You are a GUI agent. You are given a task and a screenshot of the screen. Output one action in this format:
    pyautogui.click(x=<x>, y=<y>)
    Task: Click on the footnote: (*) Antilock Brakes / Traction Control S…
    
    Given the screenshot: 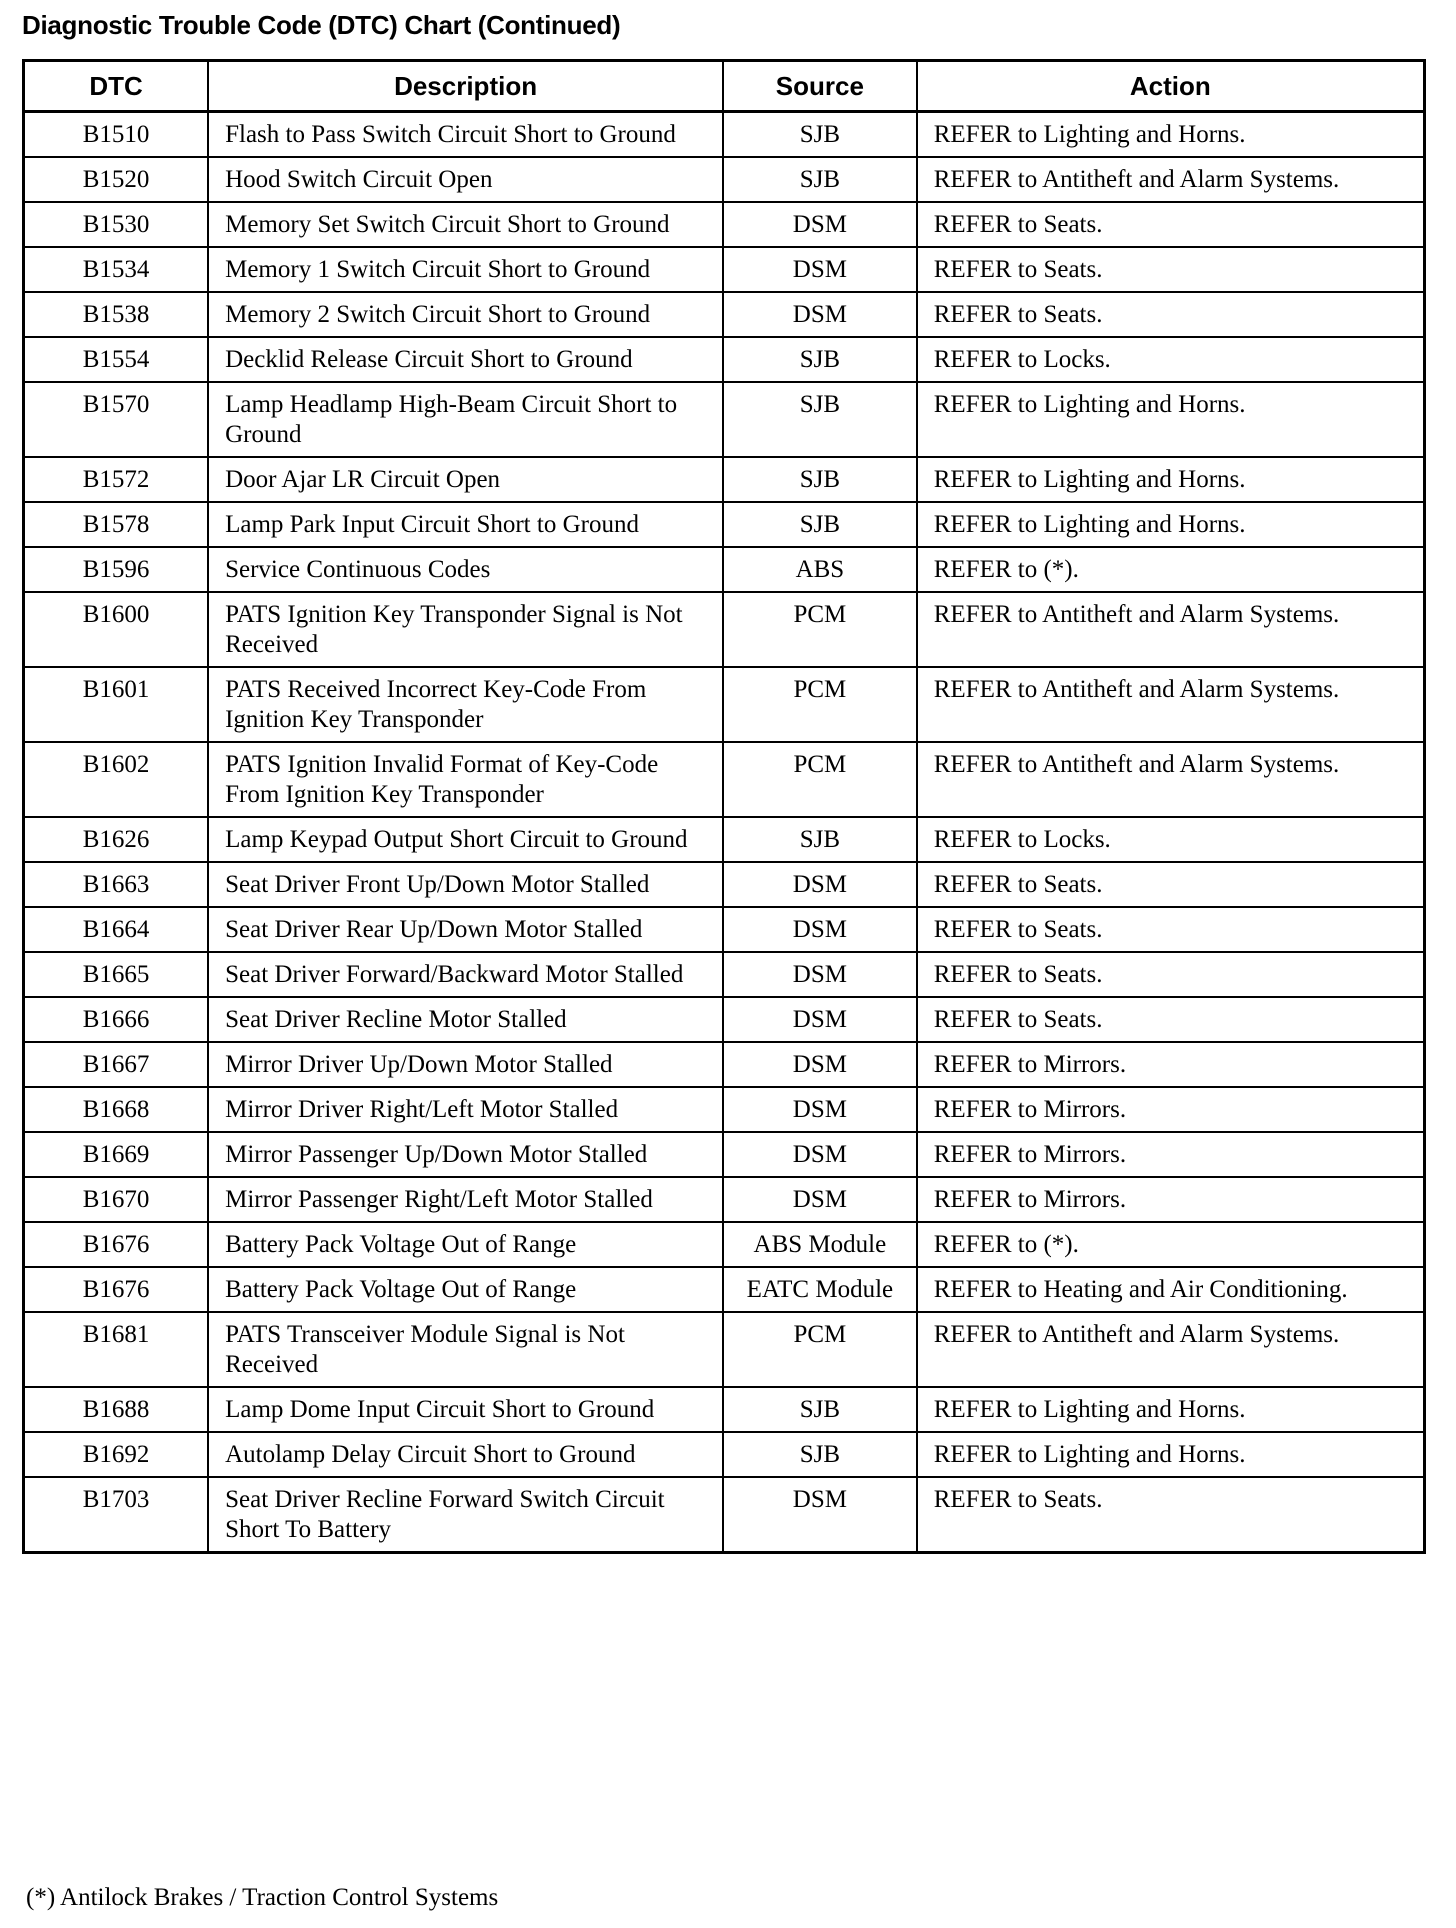 What is the action you would take?
    pyautogui.click(x=262, y=1897)
    